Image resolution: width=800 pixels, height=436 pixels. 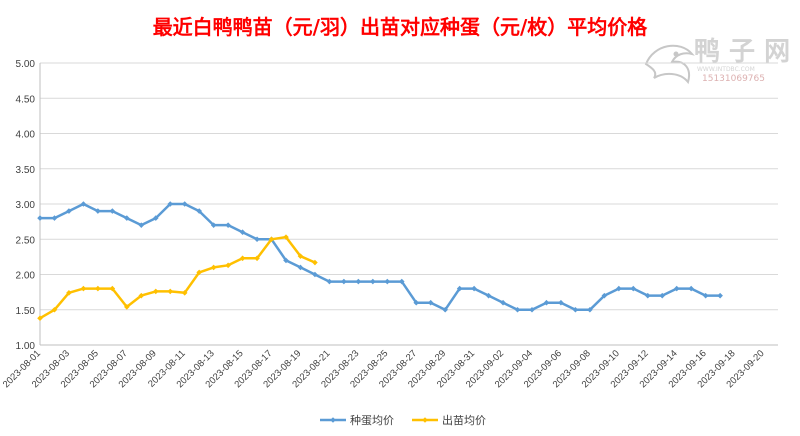 What do you see at coordinates (26, 346) in the screenshot?
I see `y-tick-label: 1.00` at bounding box center [26, 346].